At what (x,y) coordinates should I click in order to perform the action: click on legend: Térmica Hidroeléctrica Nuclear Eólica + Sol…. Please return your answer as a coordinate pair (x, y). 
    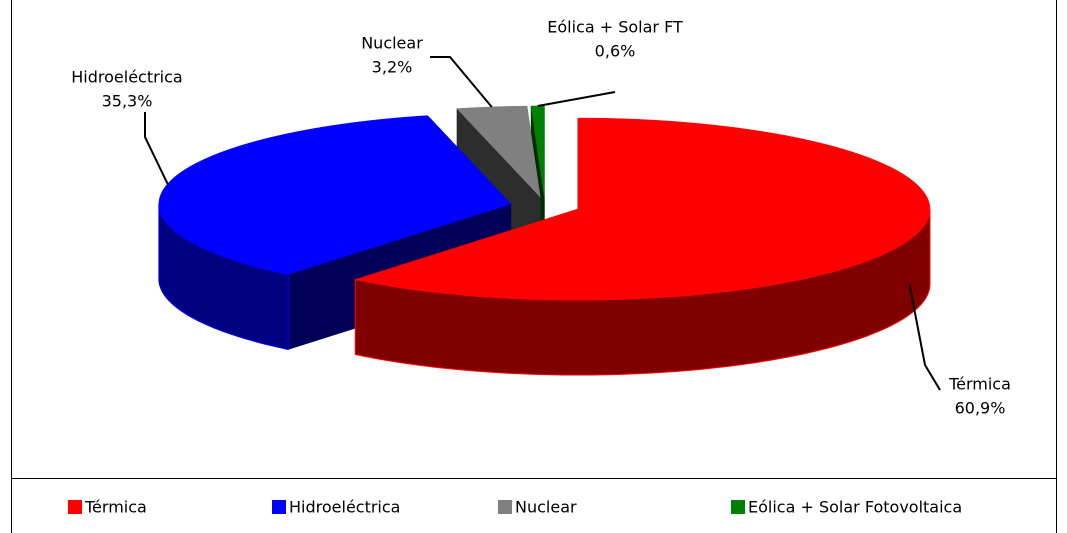
    Looking at the image, I should click on (515, 507).